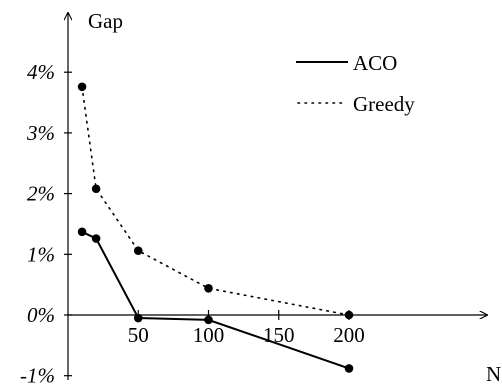  I want to click on x-tick-label: 100, so click(209, 335).